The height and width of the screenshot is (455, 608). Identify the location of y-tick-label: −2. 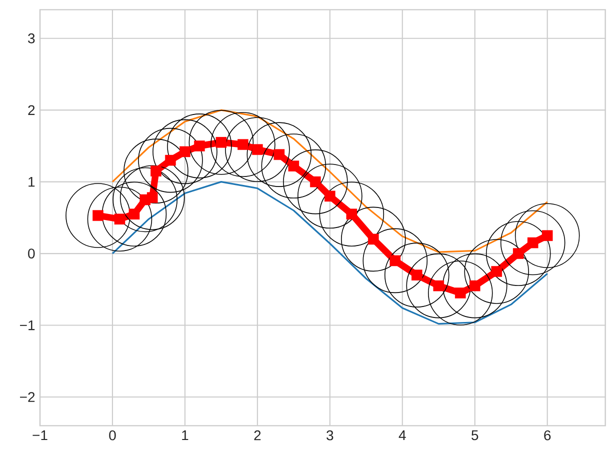
(27, 397).